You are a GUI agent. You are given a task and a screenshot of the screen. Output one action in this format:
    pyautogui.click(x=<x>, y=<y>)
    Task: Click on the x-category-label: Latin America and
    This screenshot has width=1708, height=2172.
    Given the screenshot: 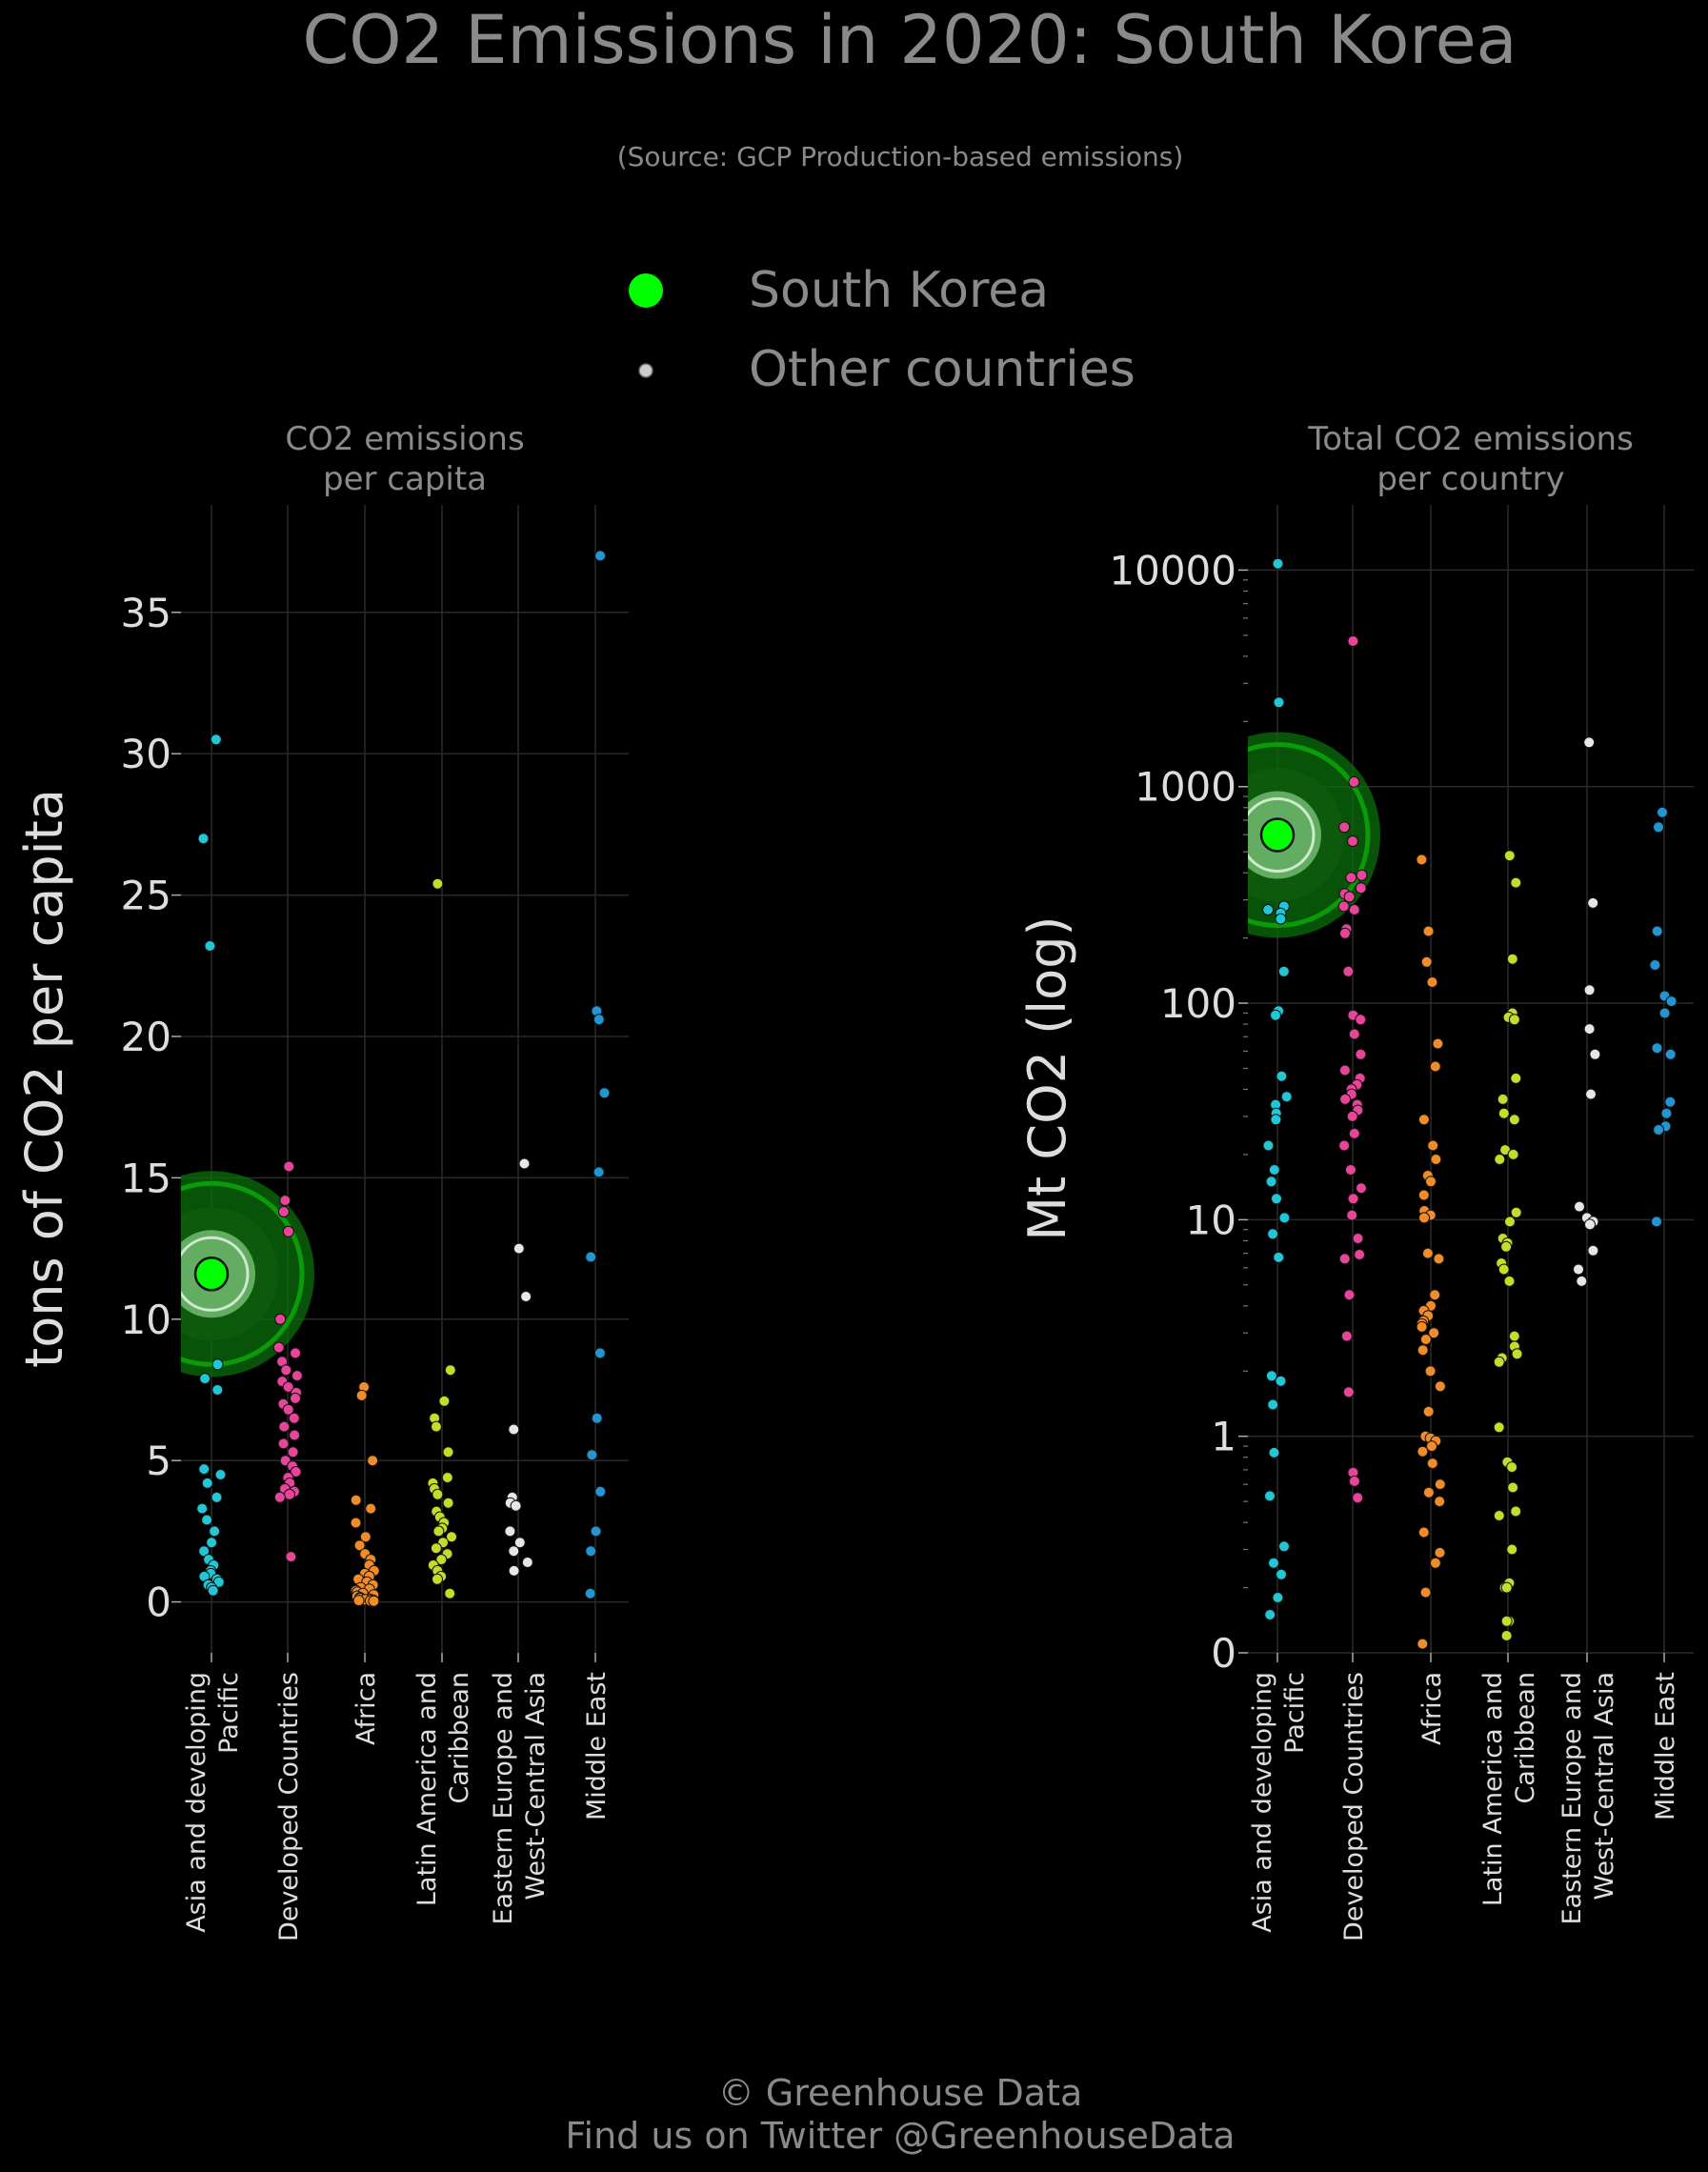 What is the action you would take?
    pyautogui.click(x=1493, y=1789)
    